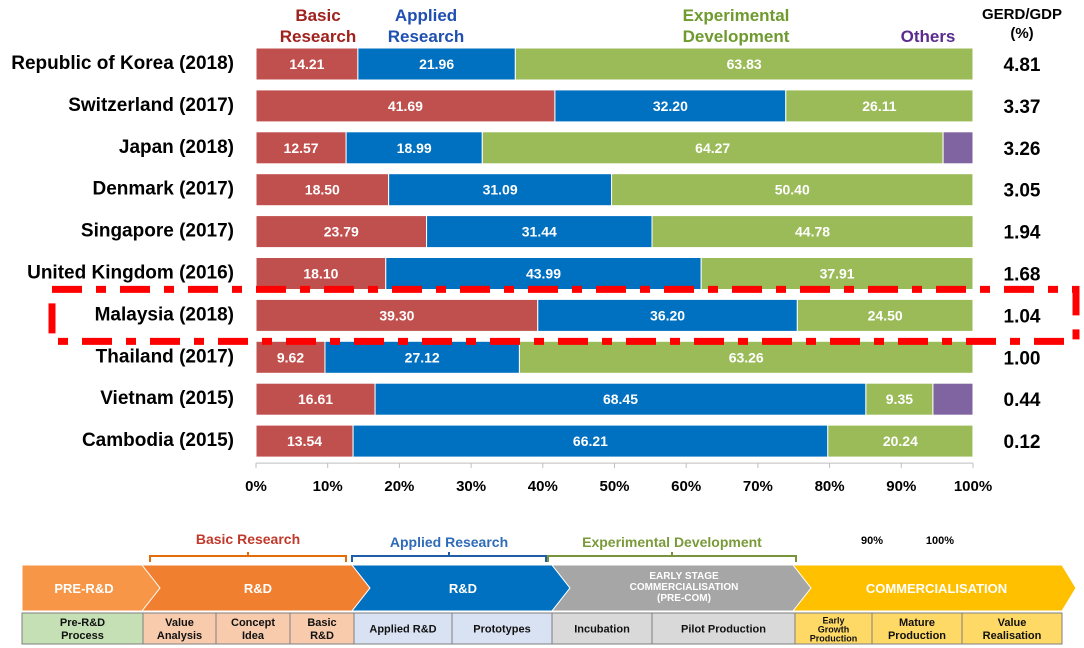 Image resolution: width=1084 pixels, height=648 pixels. I want to click on category-label: Thailand (2017), so click(165, 356).